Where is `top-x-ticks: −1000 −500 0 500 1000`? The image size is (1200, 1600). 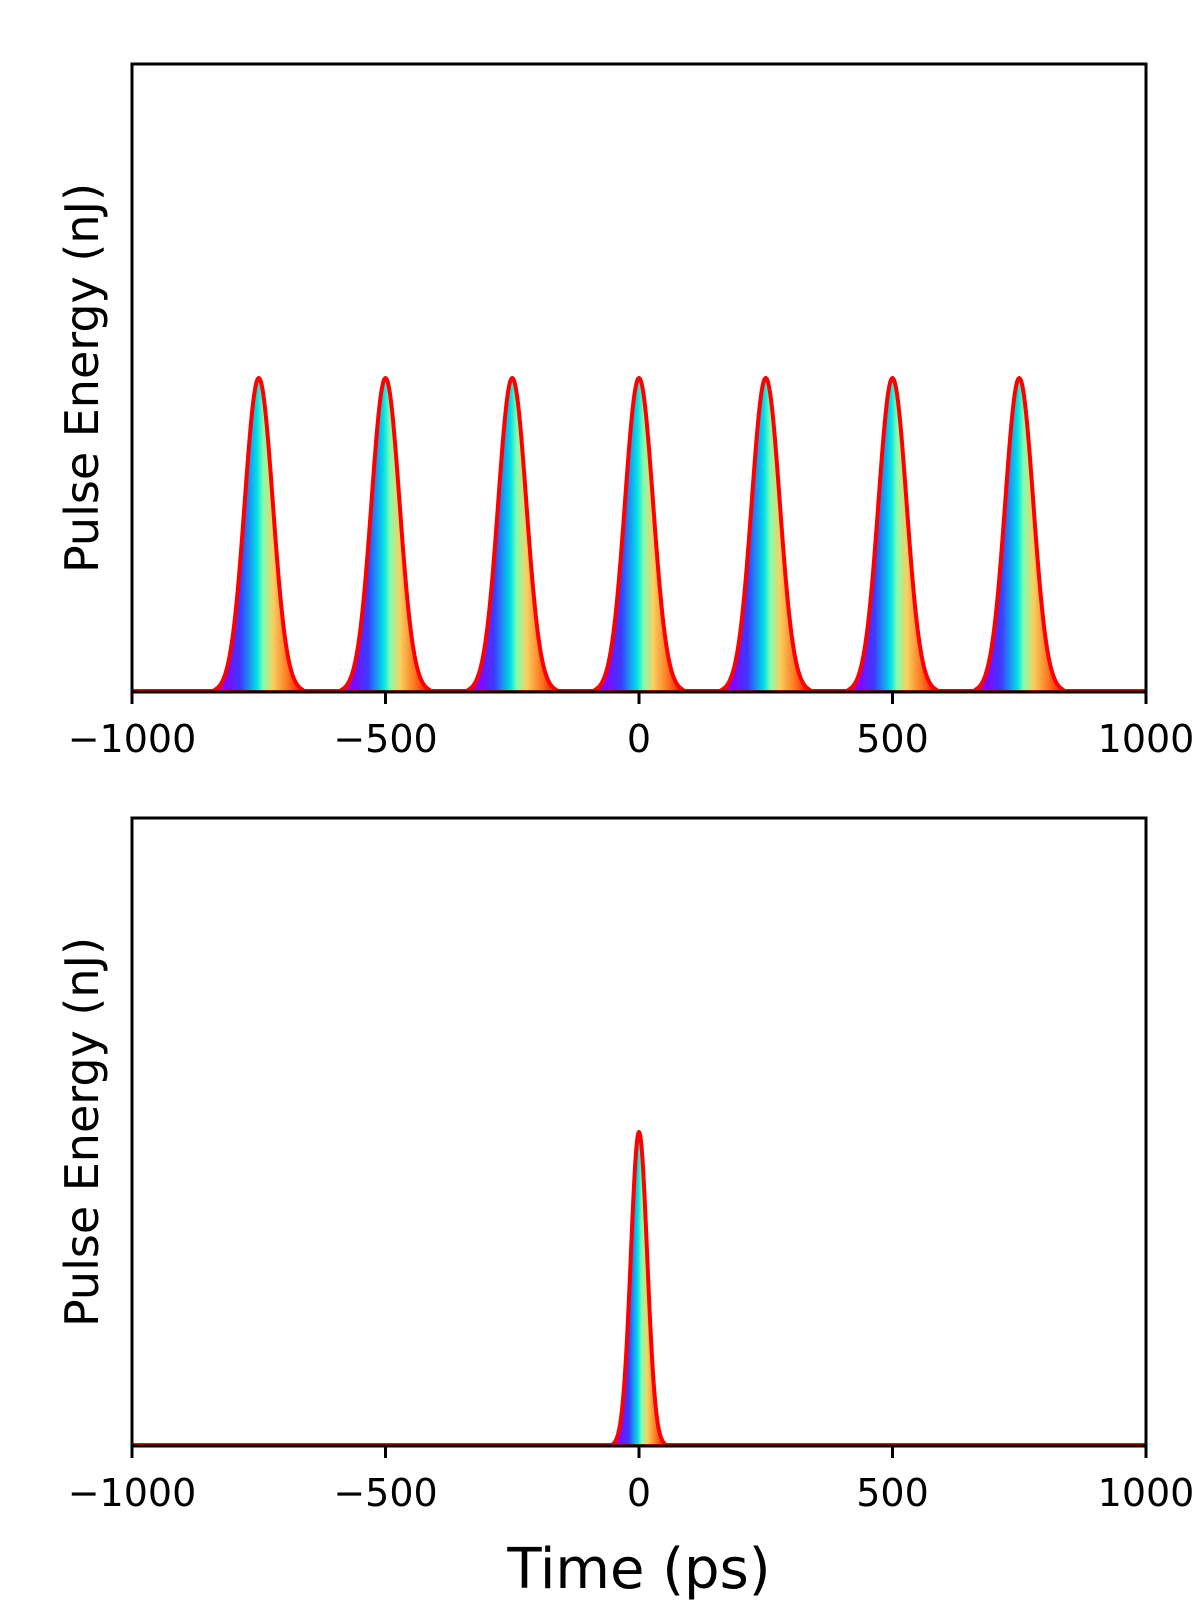
top-x-ticks: −1000 −500 0 500 1000 is located at coordinates (631, 726).